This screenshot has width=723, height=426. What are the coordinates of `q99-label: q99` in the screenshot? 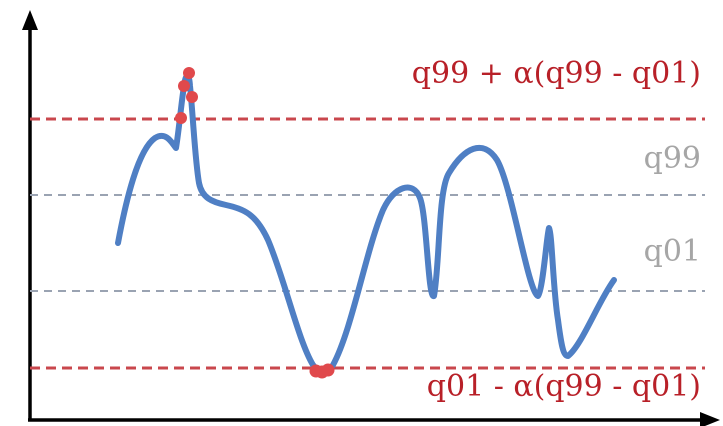 It's located at (672, 158).